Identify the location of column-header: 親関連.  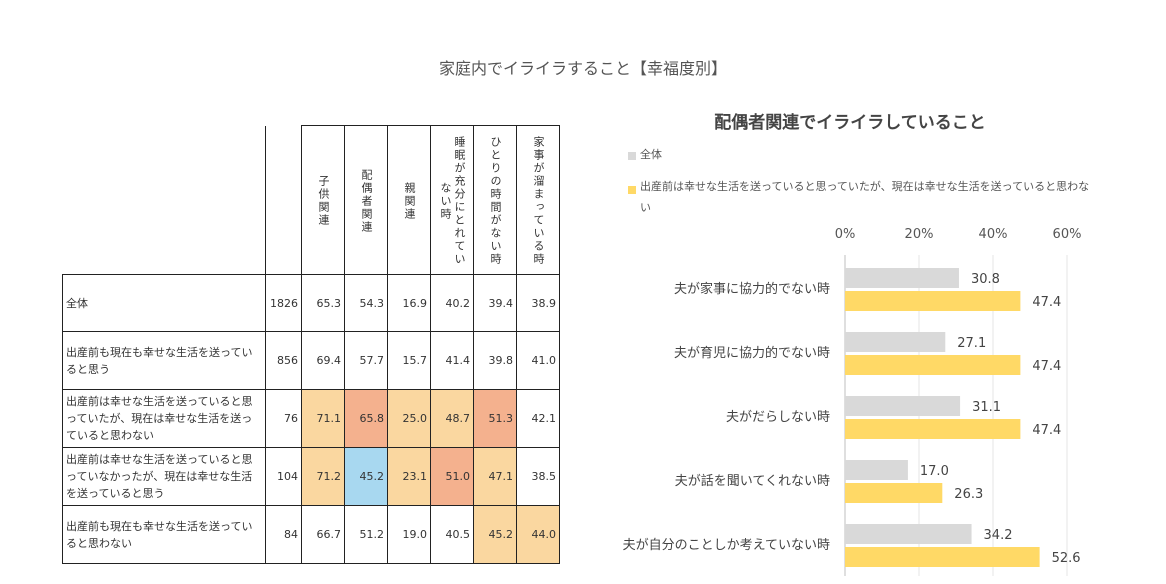
(409, 200).